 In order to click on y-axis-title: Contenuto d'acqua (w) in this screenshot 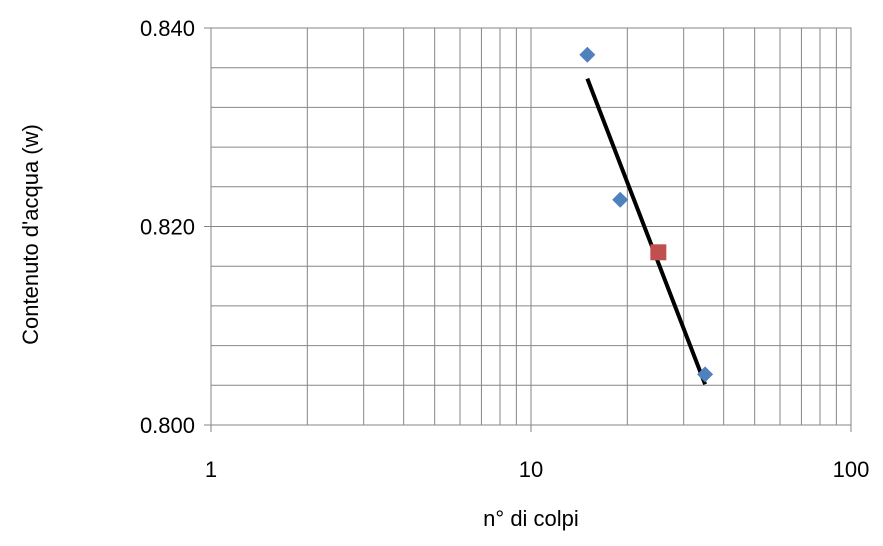, I will do `click(30, 234)`.